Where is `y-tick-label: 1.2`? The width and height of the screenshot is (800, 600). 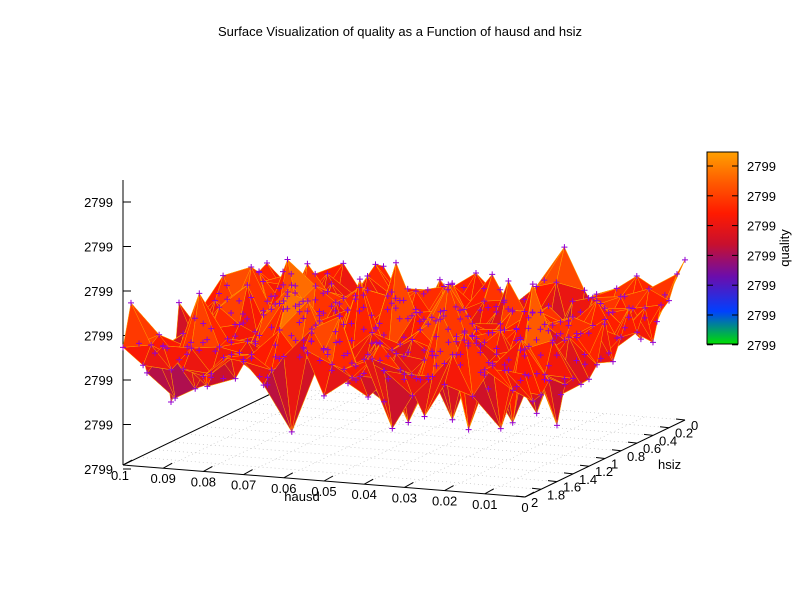
y-tick-label: 1.2 is located at coordinates (604, 471).